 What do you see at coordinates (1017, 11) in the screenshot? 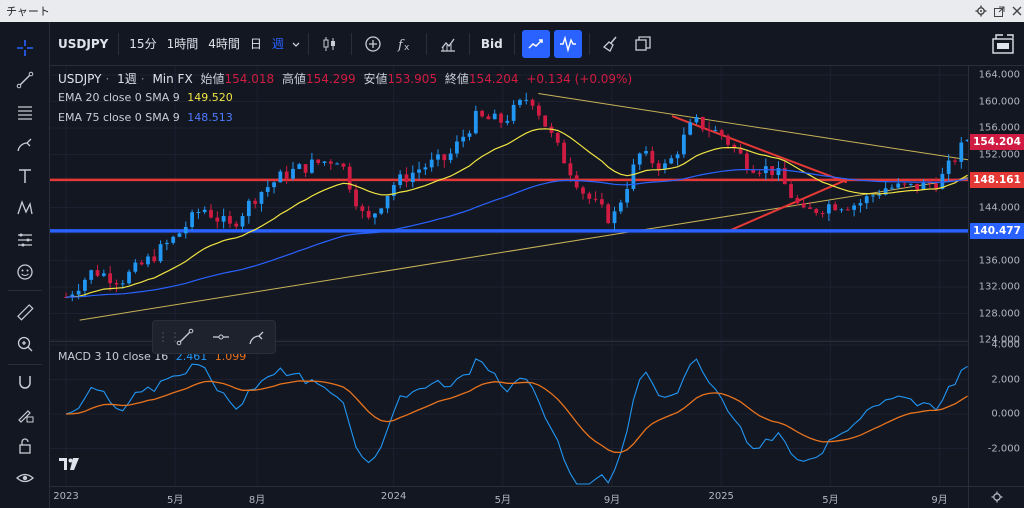
I see `close-icon` at bounding box center [1017, 11].